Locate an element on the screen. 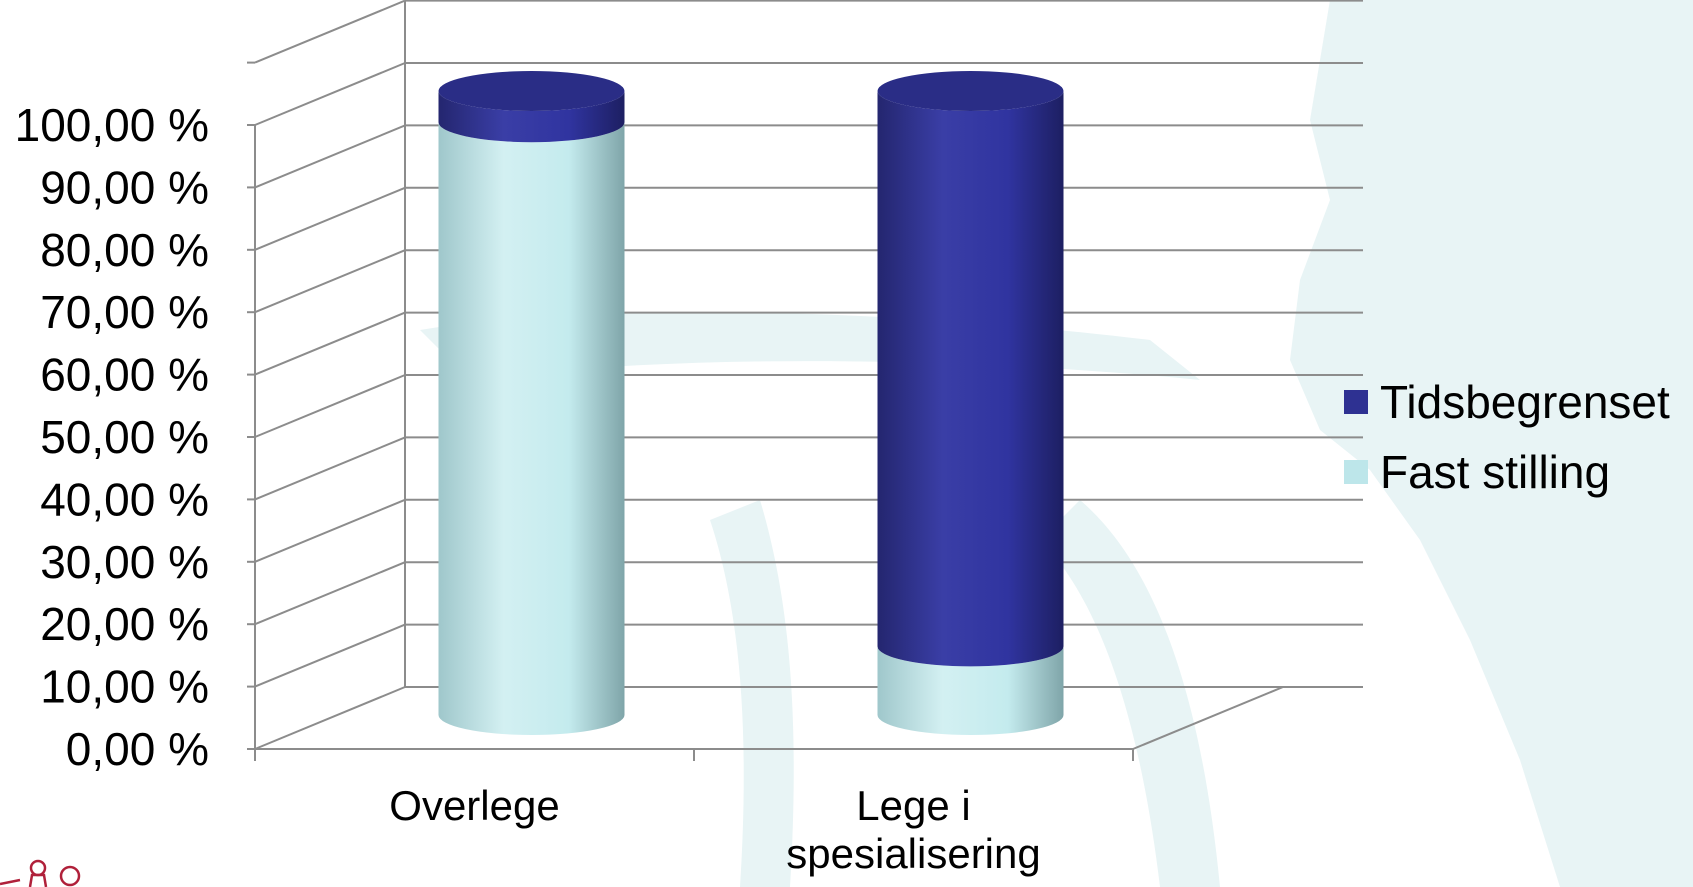 The image size is (1693, 887). y-tick-label: 20,00 % is located at coordinates (124, 624).